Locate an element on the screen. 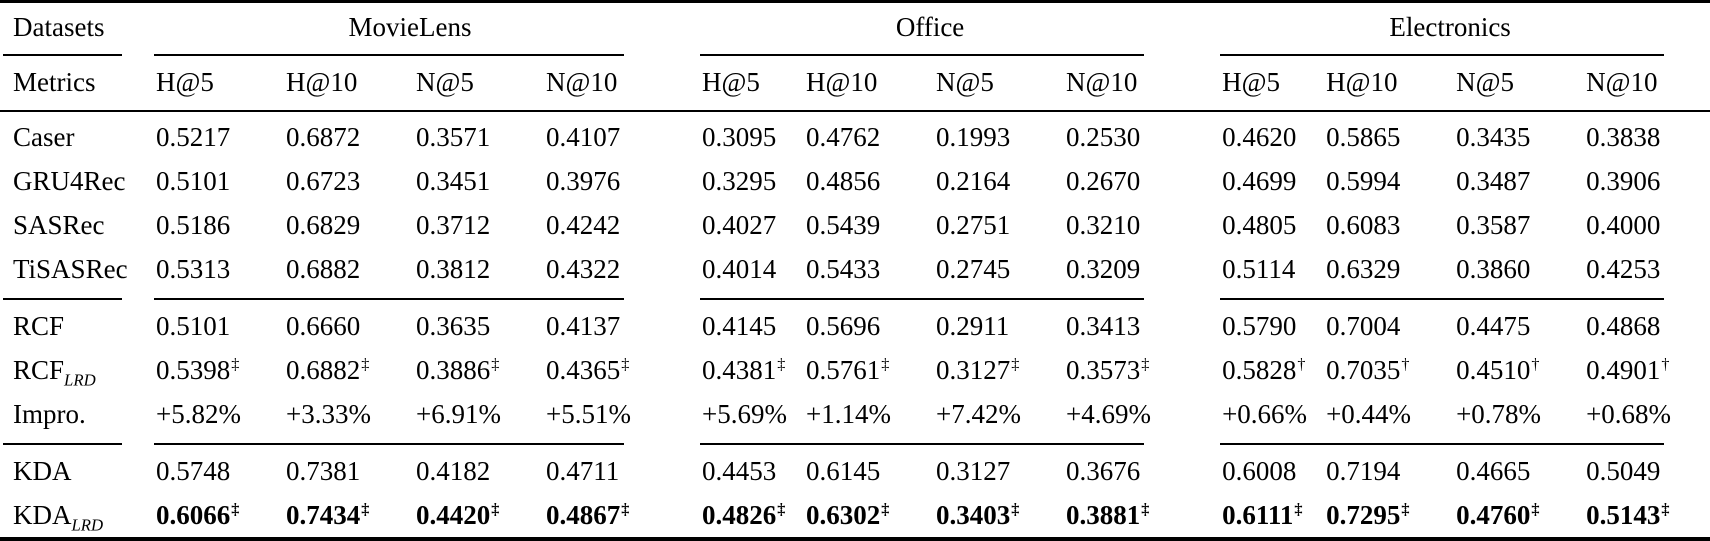 Image resolution: width=1710 pixels, height=541 pixels. metric-value-cell: 0.5101 is located at coordinates (193, 181).